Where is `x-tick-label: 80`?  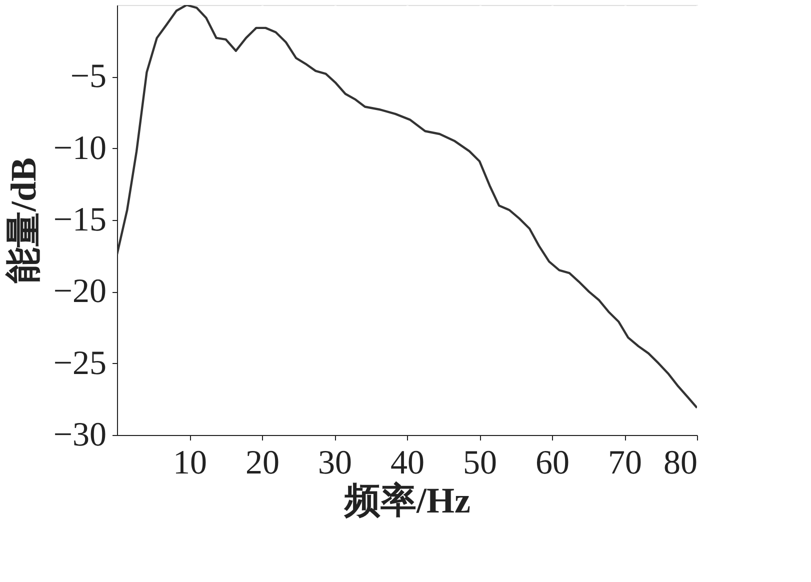 x-tick-label: 80 is located at coordinates (681, 463).